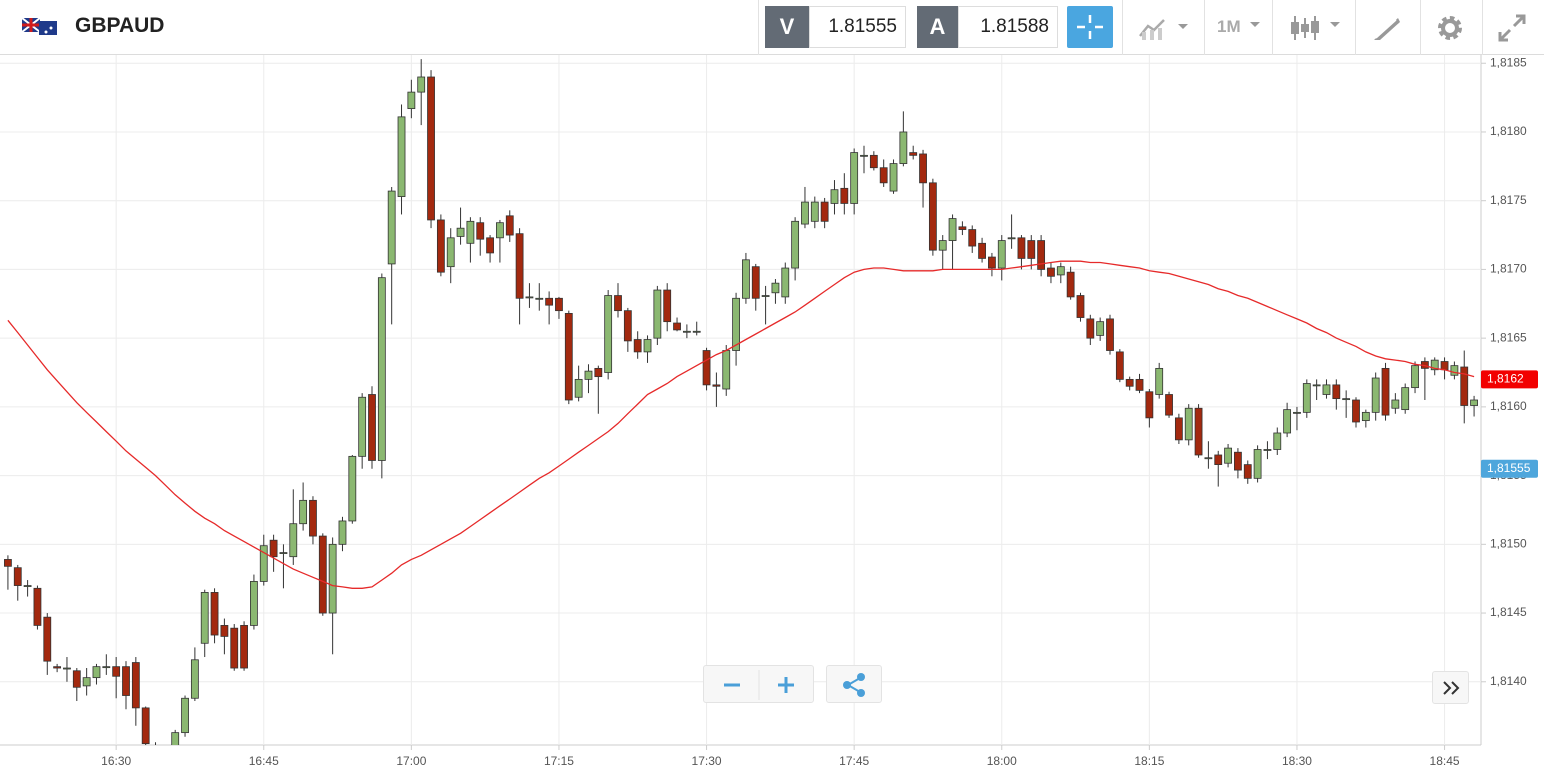 The height and width of the screenshot is (782, 1544). What do you see at coordinates (772, 27) in the screenshot?
I see `toolbar: GBPAUD V 1.81555 A 1.81588 1M` at bounding box center [772, 27].